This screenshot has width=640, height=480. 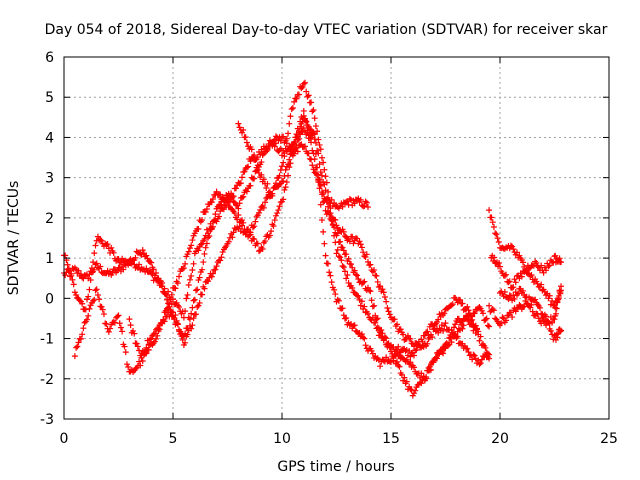 I want to click on x-axis-label: GPS time / hours, so click(x=335, y=467).